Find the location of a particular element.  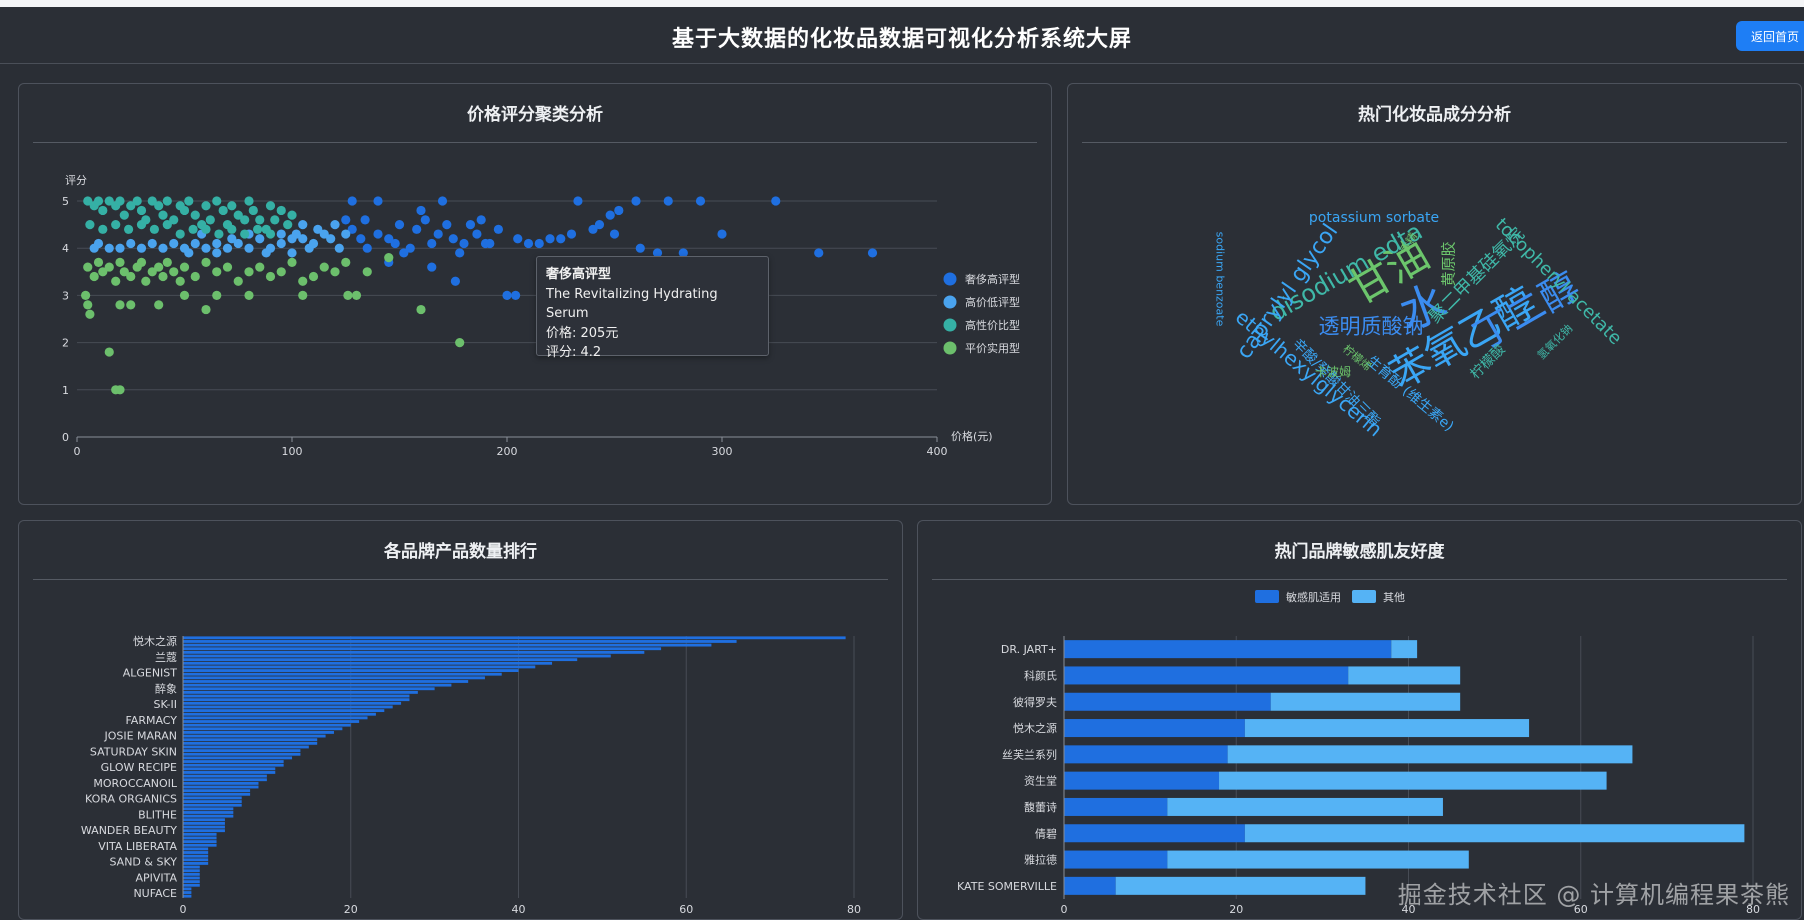

y-tick-label: 1 is located at coordinates (65, 390).